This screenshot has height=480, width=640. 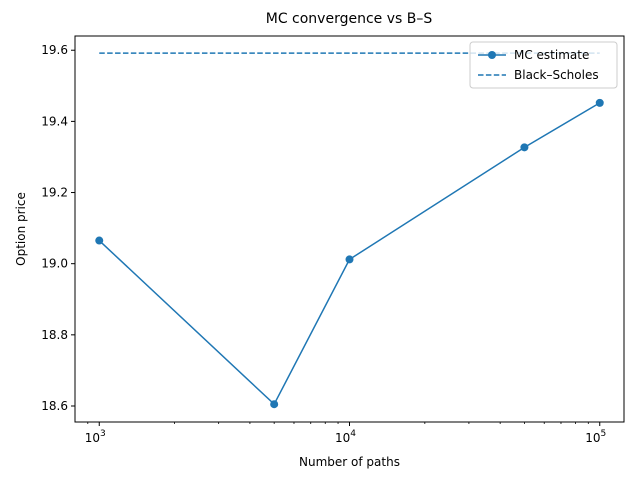 I want to click on y-tick-label: 19.4, so click(x=54, y=121).